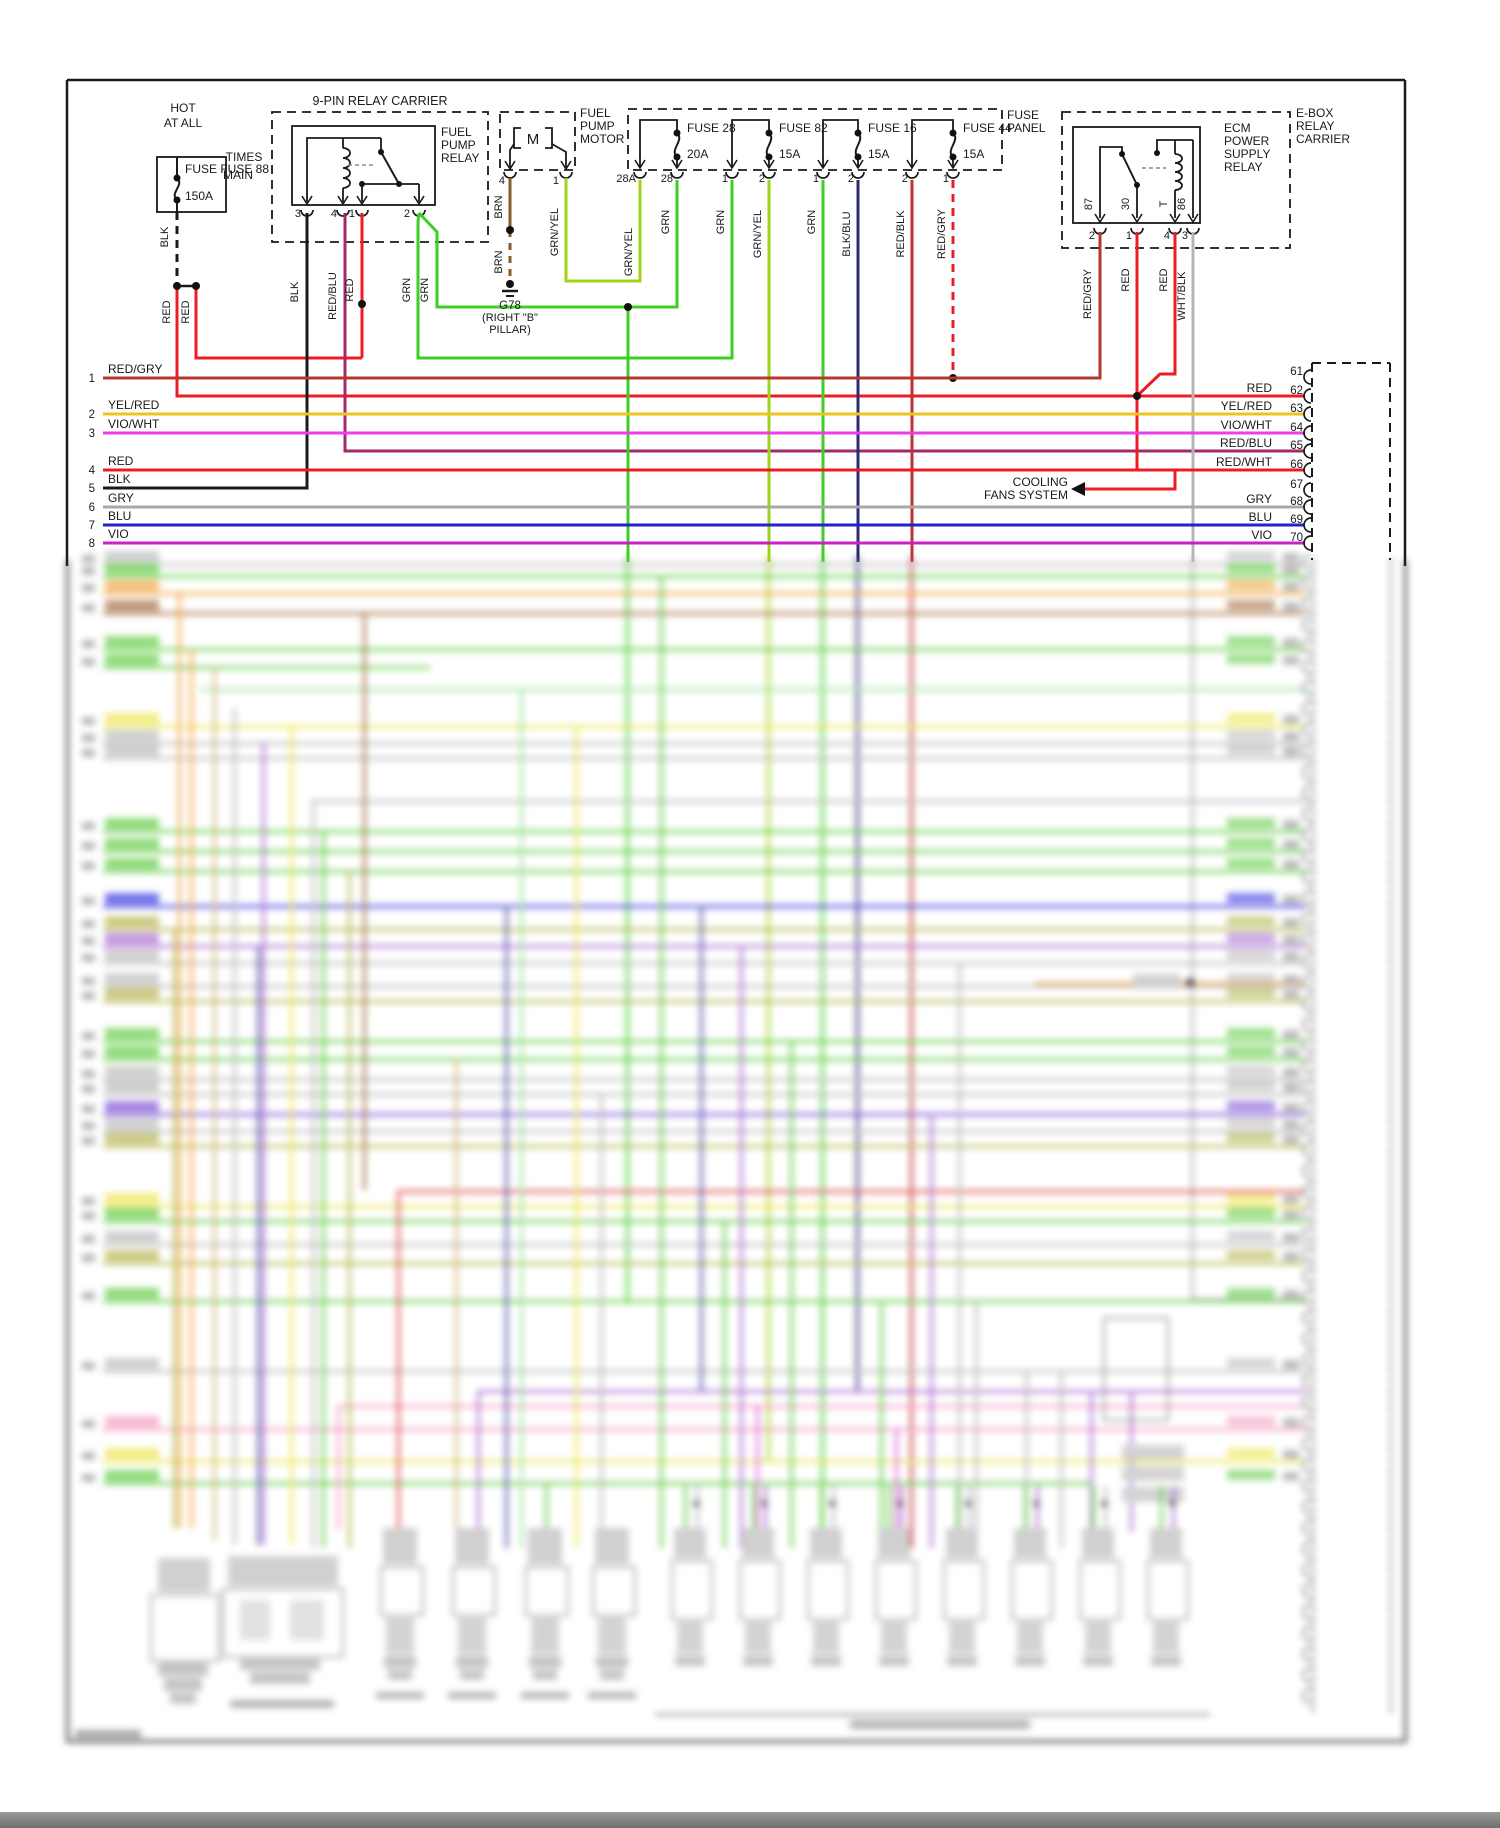 This screenshot has height=1828, width=1500. What do you see at coordinates (1026, 495) in the screenshot?
I see `label: FANS SYSTEM` at bounding box center [1026, 495].